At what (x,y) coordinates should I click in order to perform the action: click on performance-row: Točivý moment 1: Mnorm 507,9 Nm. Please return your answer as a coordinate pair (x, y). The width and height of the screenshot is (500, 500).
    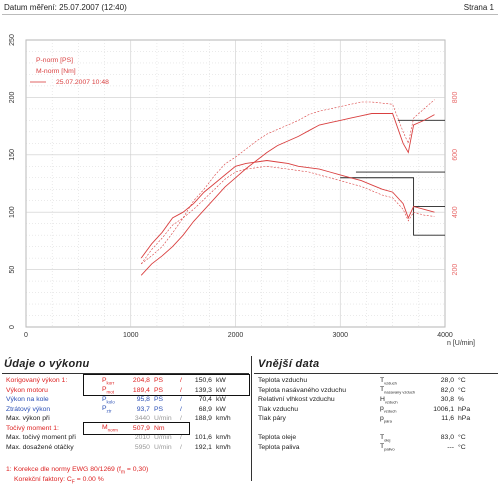
    Looking at the image, I should click on (120, 429).